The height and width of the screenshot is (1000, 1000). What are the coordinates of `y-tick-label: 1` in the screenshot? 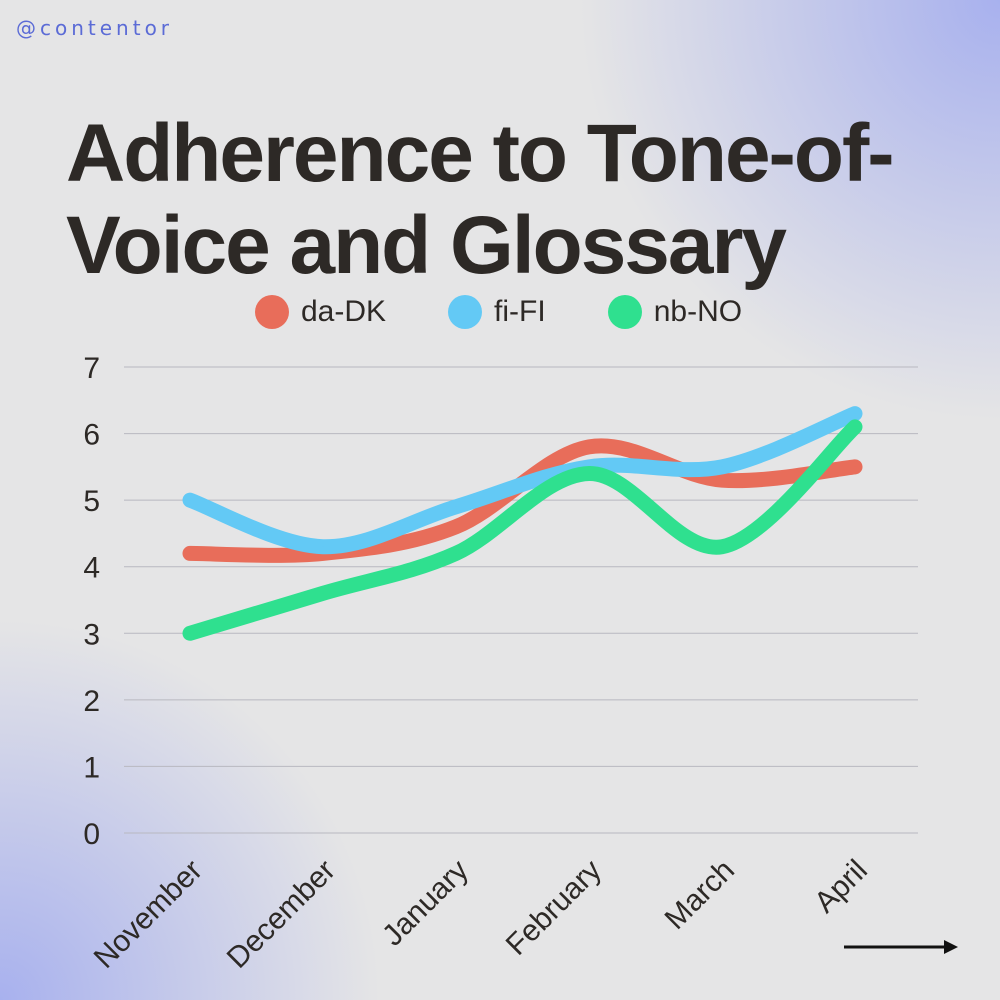 It's located at (91, 767).